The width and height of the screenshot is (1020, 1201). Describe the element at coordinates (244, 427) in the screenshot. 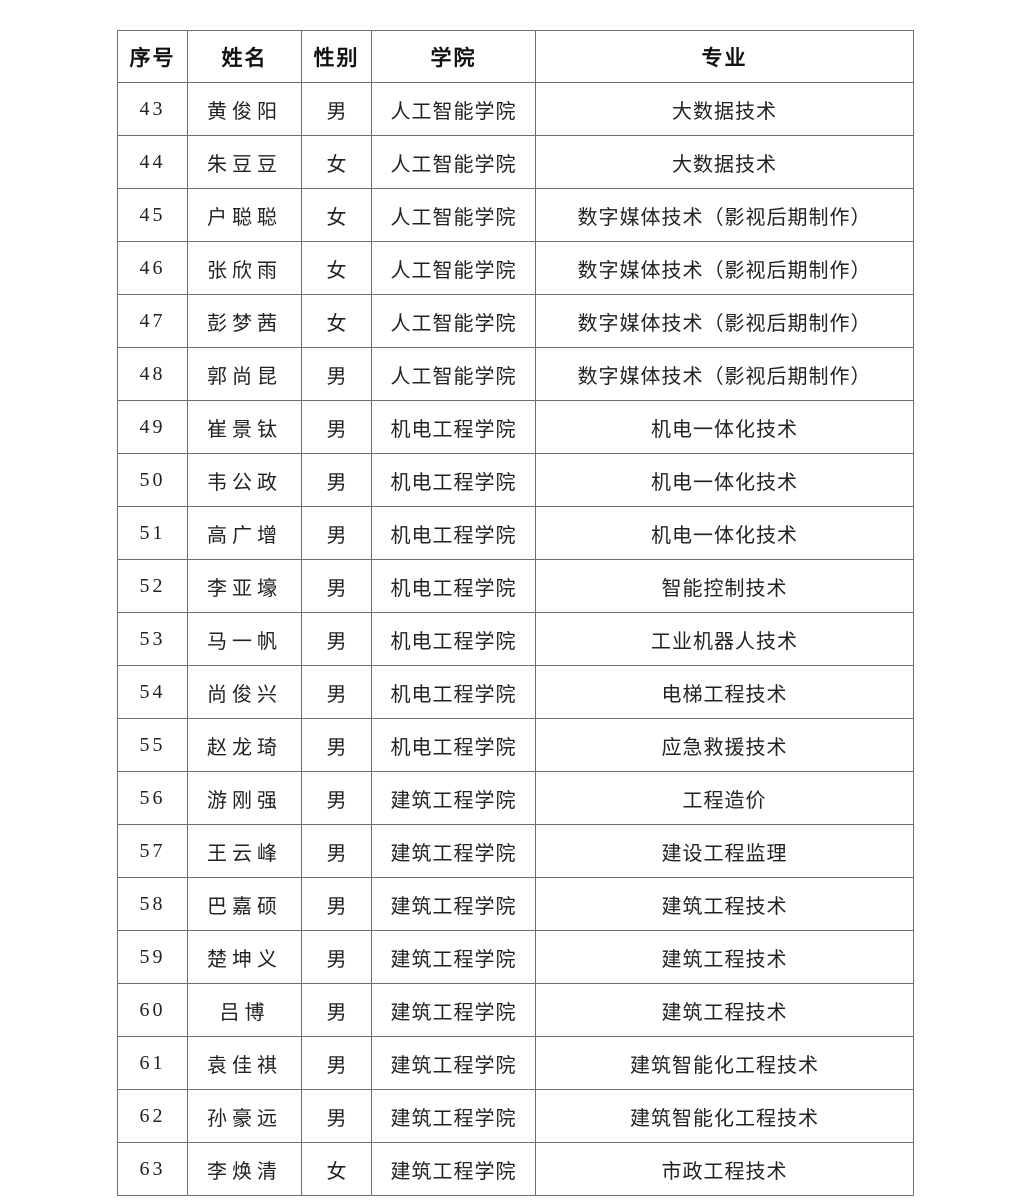

I see `cell-name: 崔景钛` at that location.